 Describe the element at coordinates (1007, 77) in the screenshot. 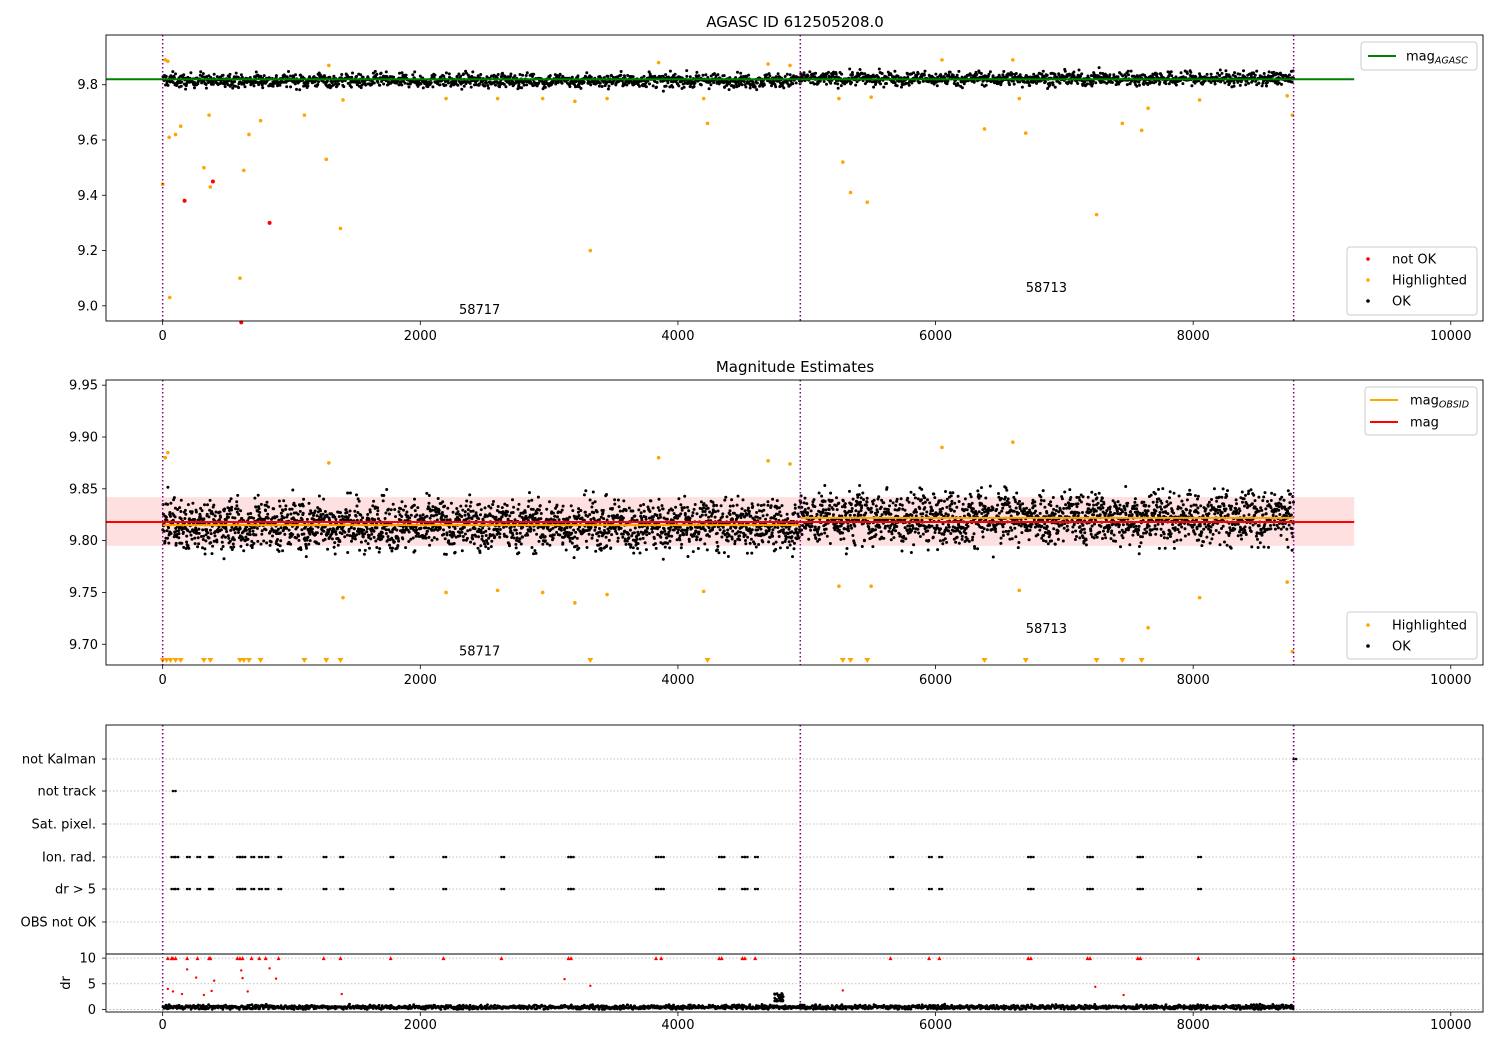

I see `ok-point-0-1941` at that location.